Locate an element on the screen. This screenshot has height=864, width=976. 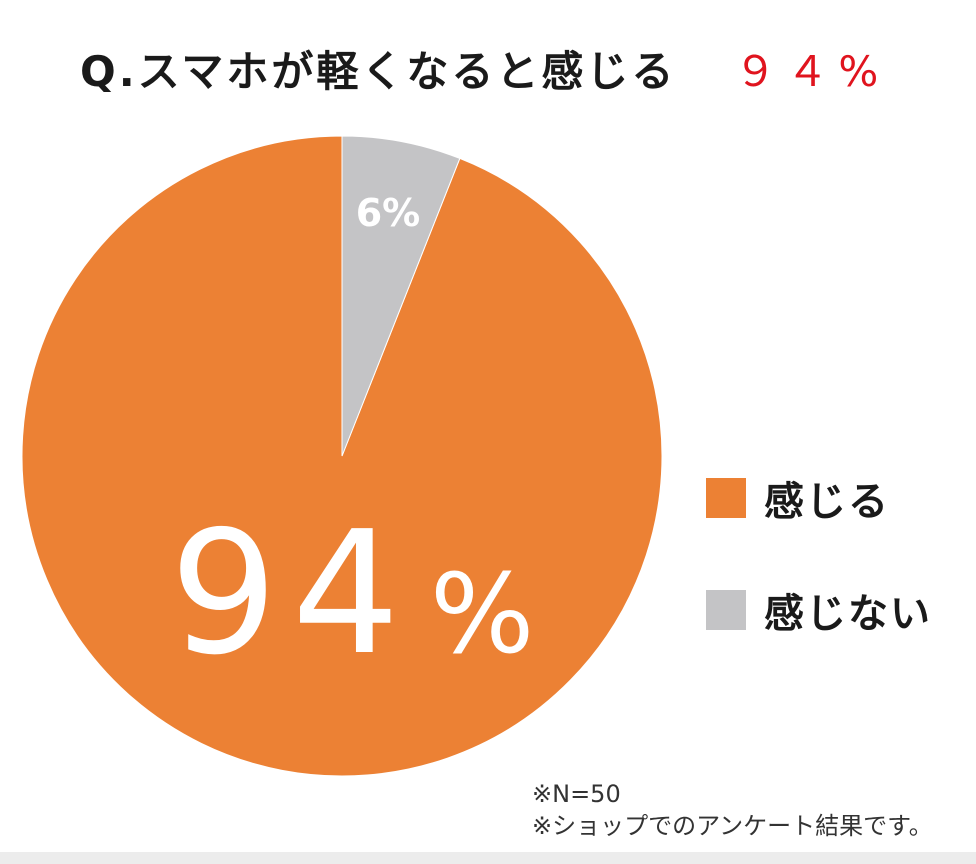
legend-label-agree: 感じる is located at coordinates (827, 502).